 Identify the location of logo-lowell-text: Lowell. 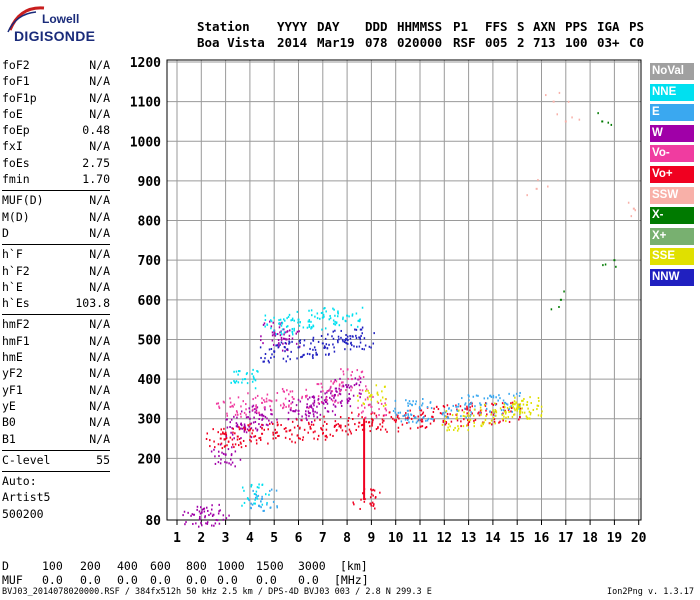
(61, 19).